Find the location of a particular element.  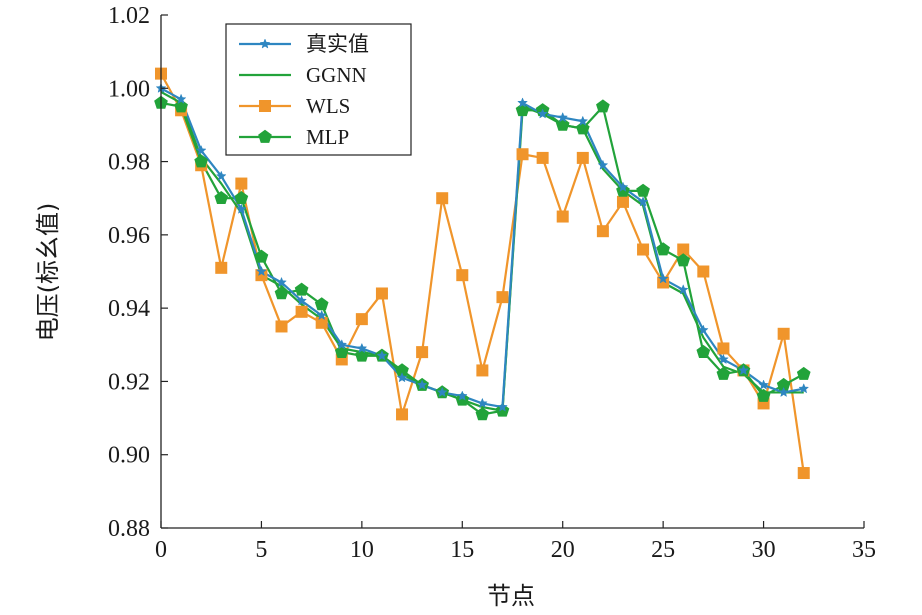

legend-label-0: 真实值 is located at coordinates (337, 44).